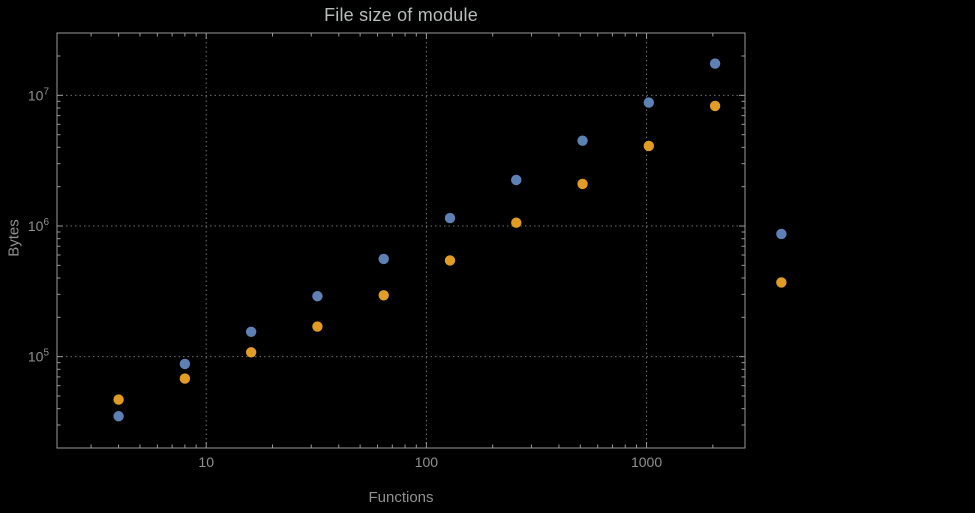  Describe the element at coordinates (646, 462) in the screenshot. I see `x-tick-label: 1000` at that location.